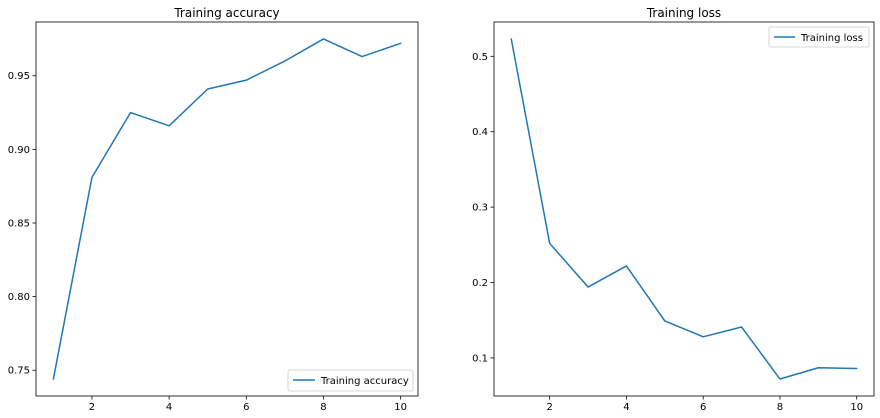 The width and height of the screenshot is (880, 418). Describe the element at coordinates (364, 381) in the screenshot. I see `legend-label: Training accuracy` at that location.